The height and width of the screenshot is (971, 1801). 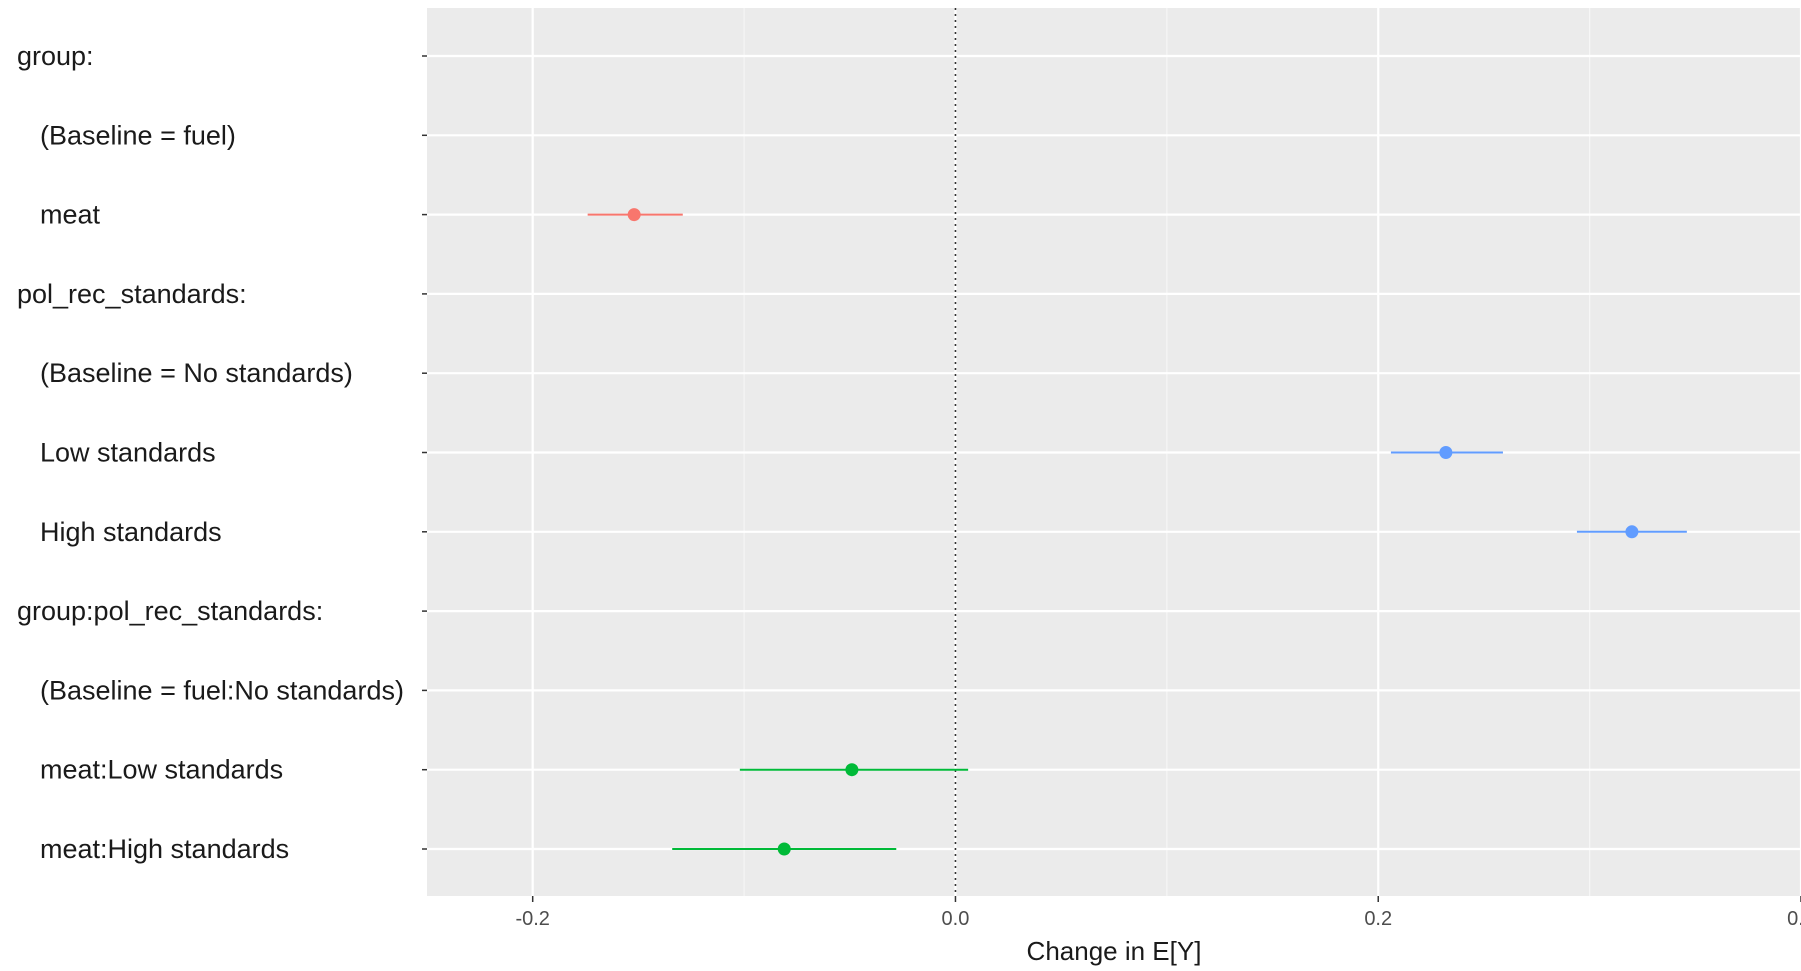 I want to click on row-label: High standards, so click(x=131, y=532).